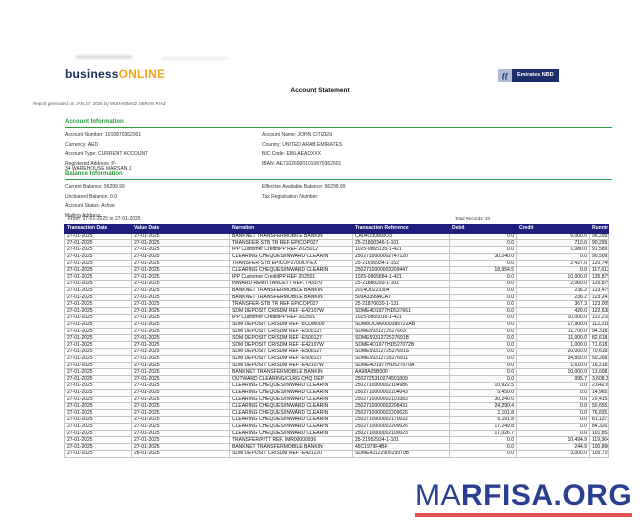 The height and width of the screenshot is (530, 640). I want to click on bic-code-field: BIC Code: EBILAEADXXX, so click(291, 154).